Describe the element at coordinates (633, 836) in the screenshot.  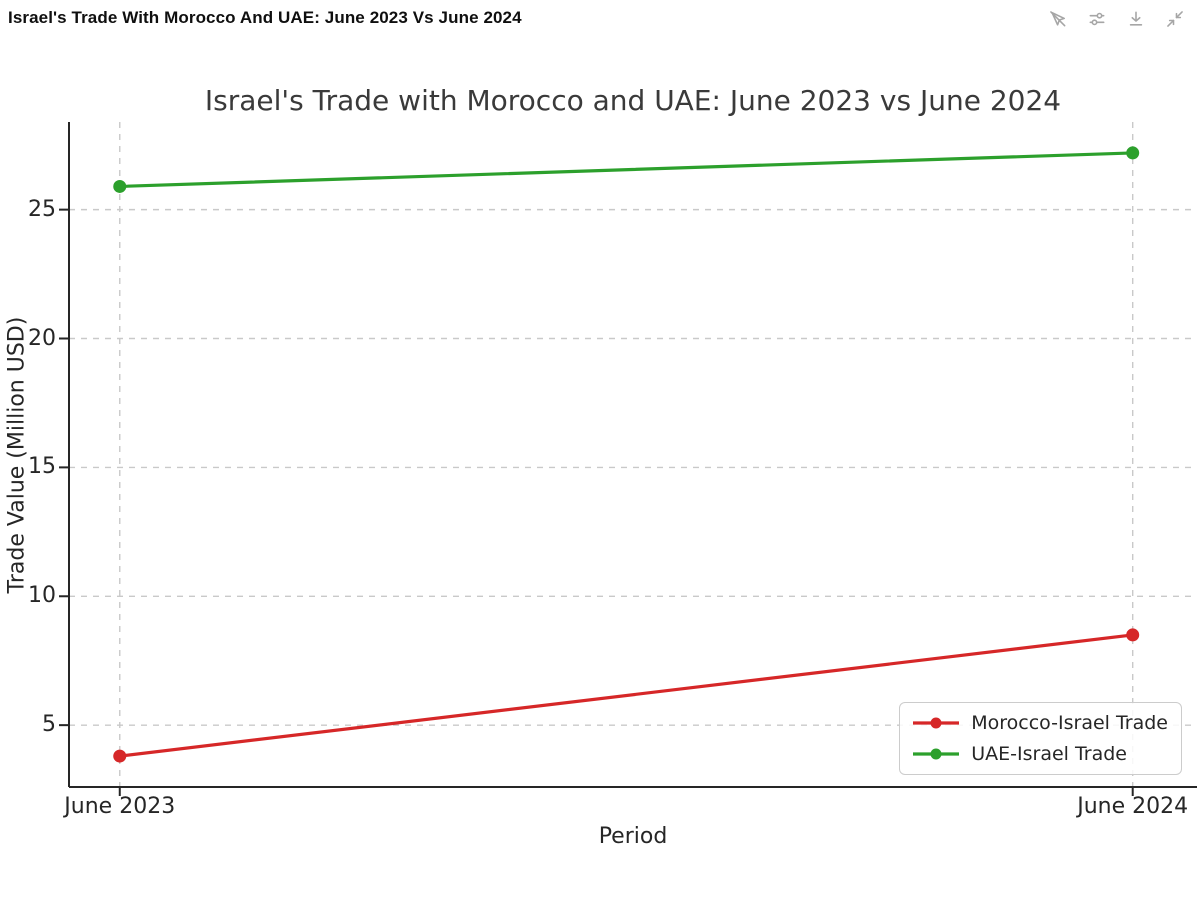
I see `x-axis-label: Period` at that location.